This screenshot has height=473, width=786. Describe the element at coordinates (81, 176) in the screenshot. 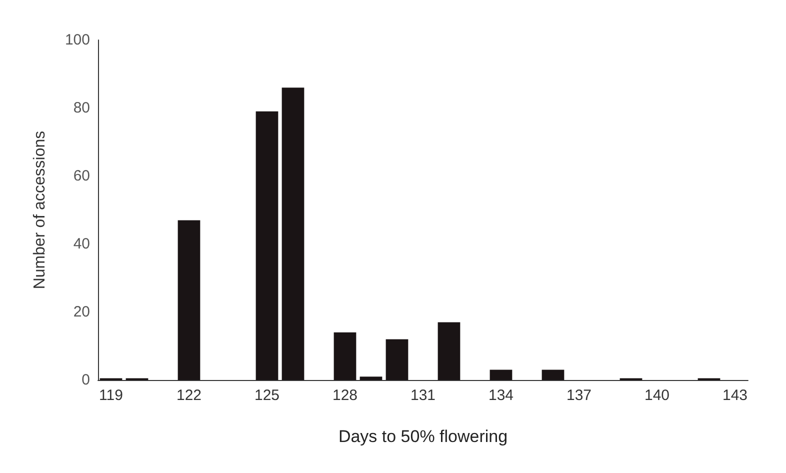

I see `y-tick-label: 60` at that location.